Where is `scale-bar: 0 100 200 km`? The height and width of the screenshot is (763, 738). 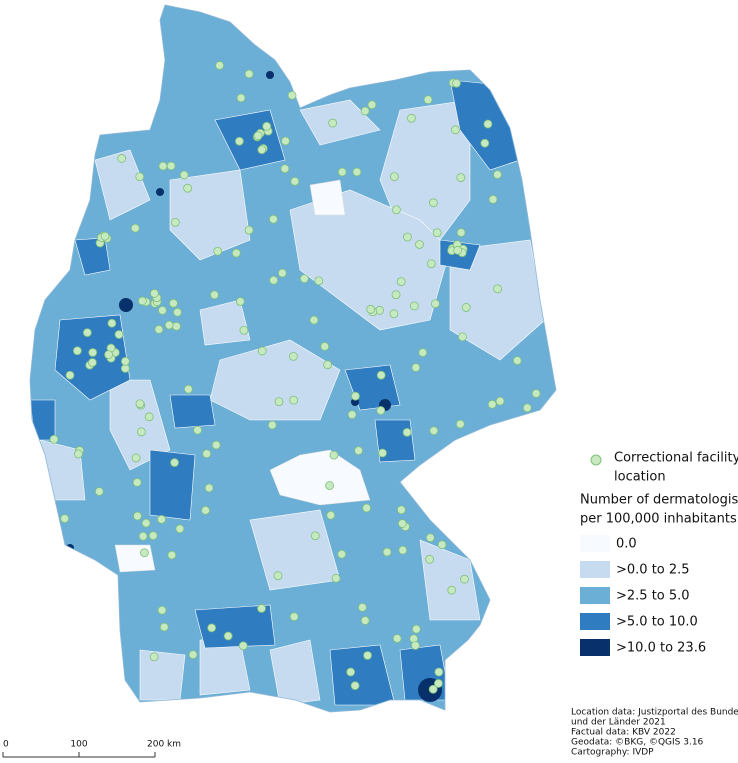 scale-bar: 0 100 200 km is located at coordinates (91, 749).